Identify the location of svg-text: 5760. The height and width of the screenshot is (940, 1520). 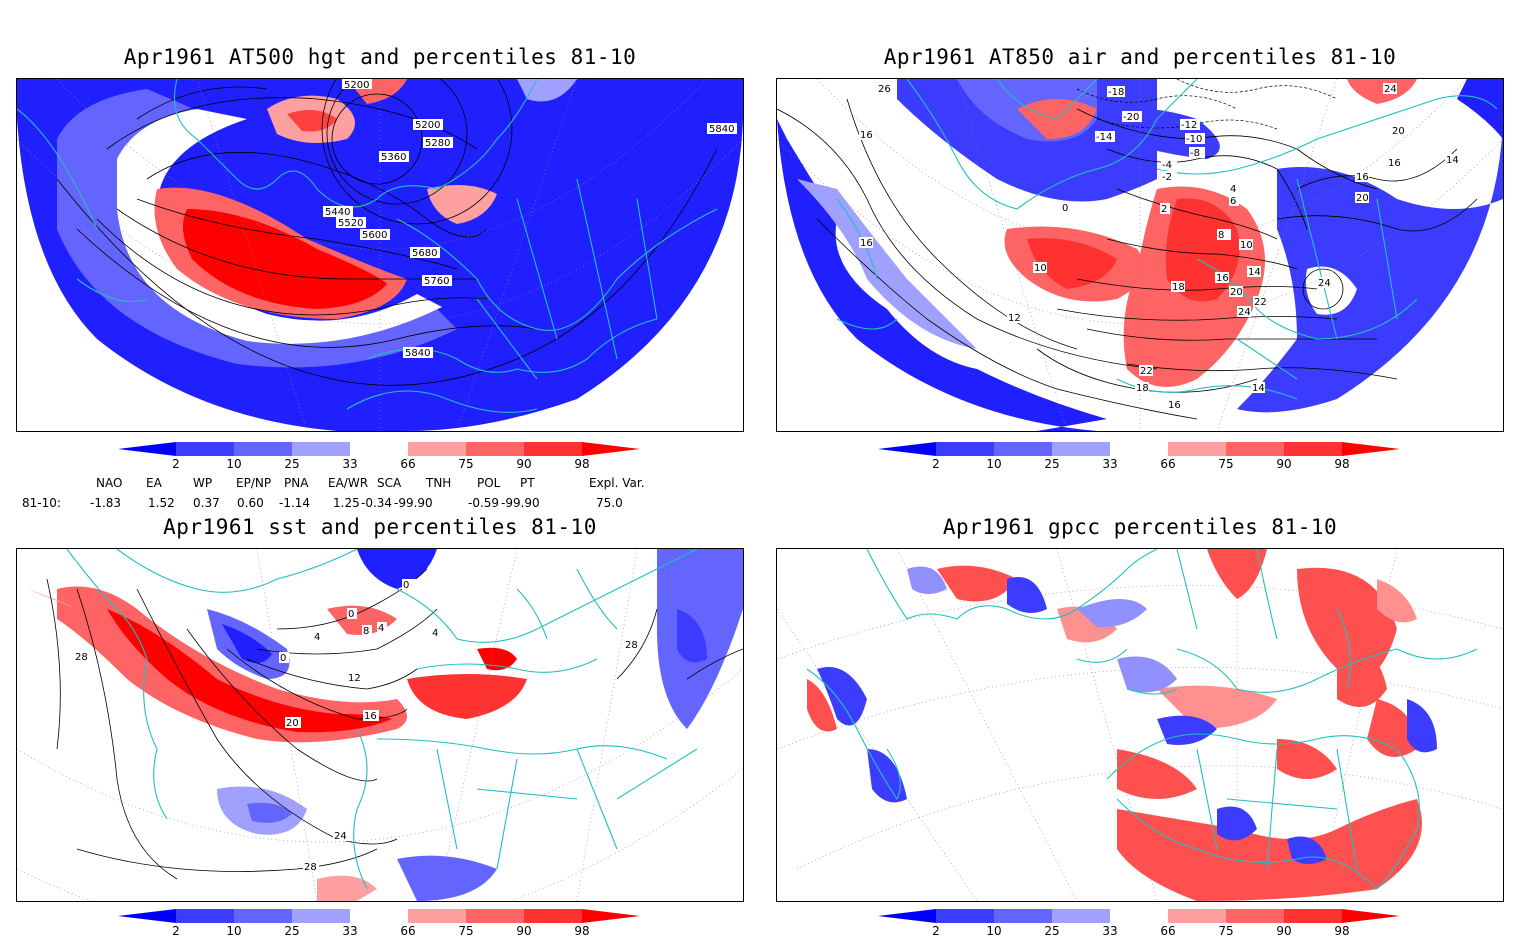
(436, 281).